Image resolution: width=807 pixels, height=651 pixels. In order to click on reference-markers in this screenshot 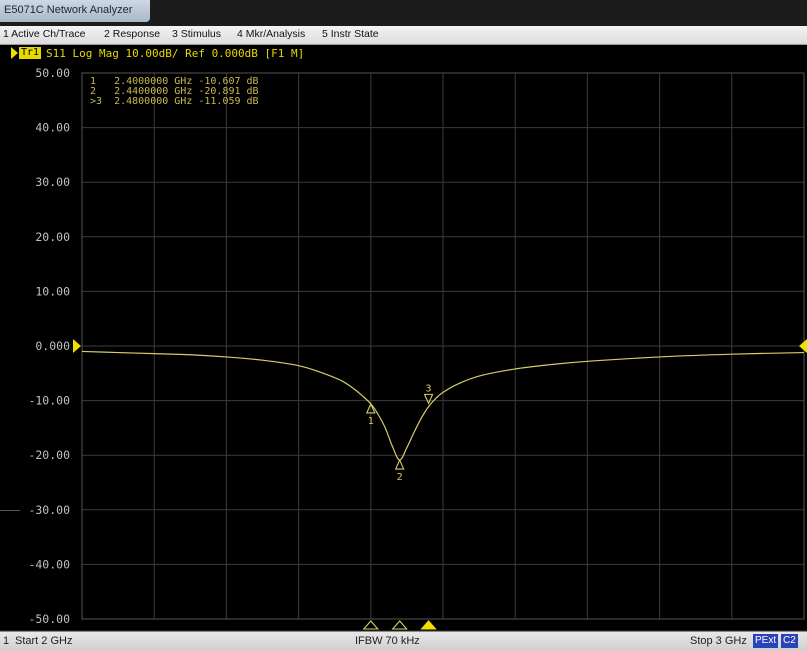, I will do `click(440, 346)`.